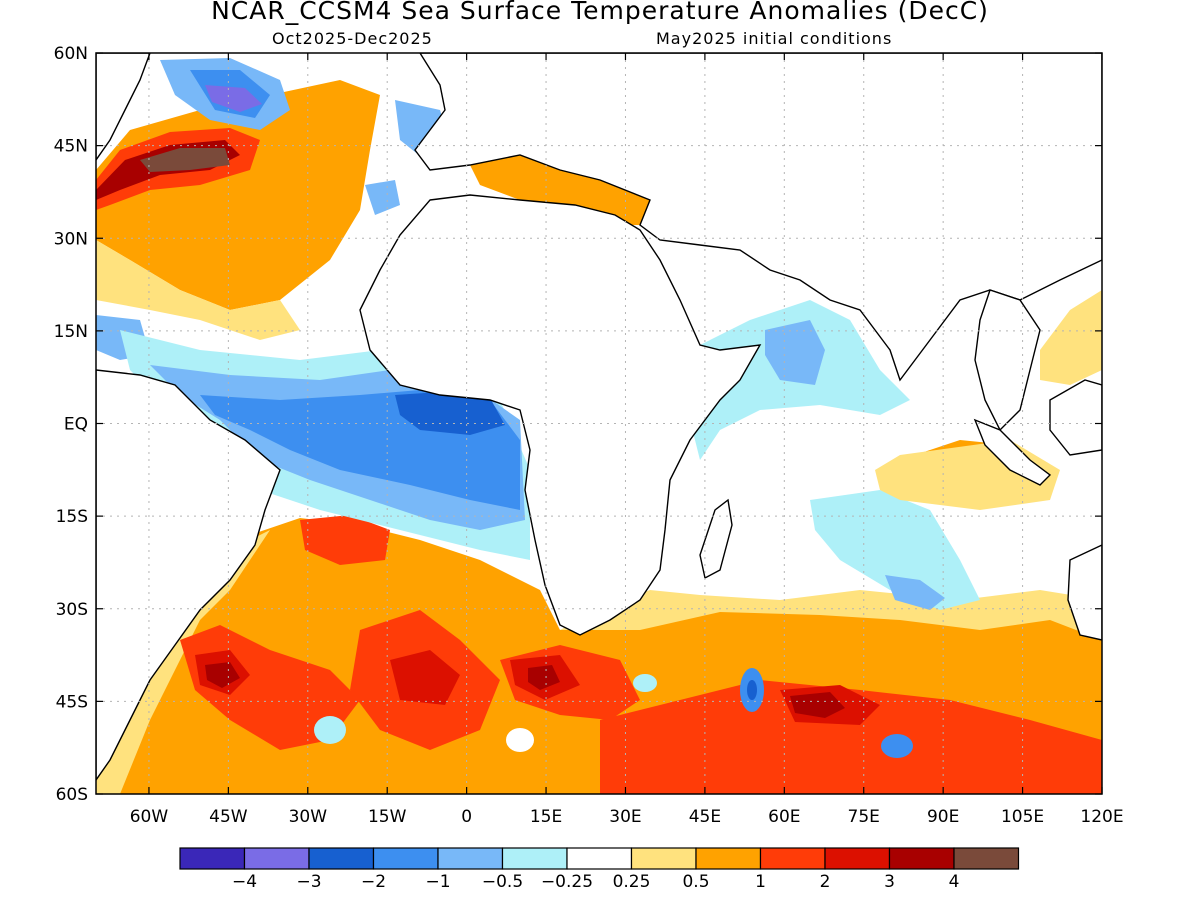  What do you see at coordinates (825, 882) in the screenshot?
I see `colorbar-label: 2` at bounding box center [825, 882].